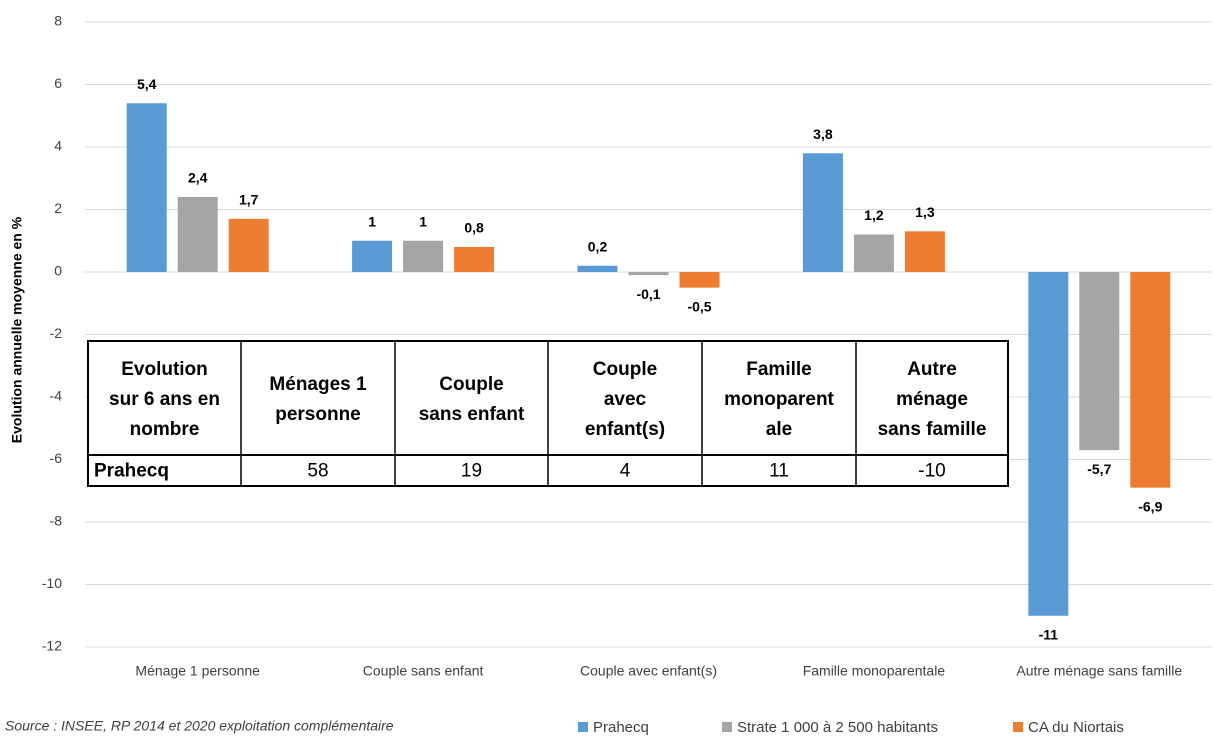 This screenshot has width=1215, height=736. I want to click on legend-label: Strate 1 000 à 2 500 habitants, so click(837, 727).